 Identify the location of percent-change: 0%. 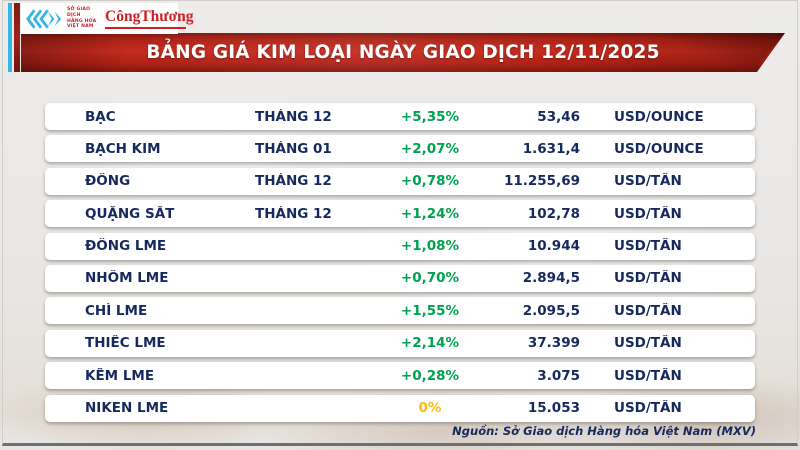
(430, 408).